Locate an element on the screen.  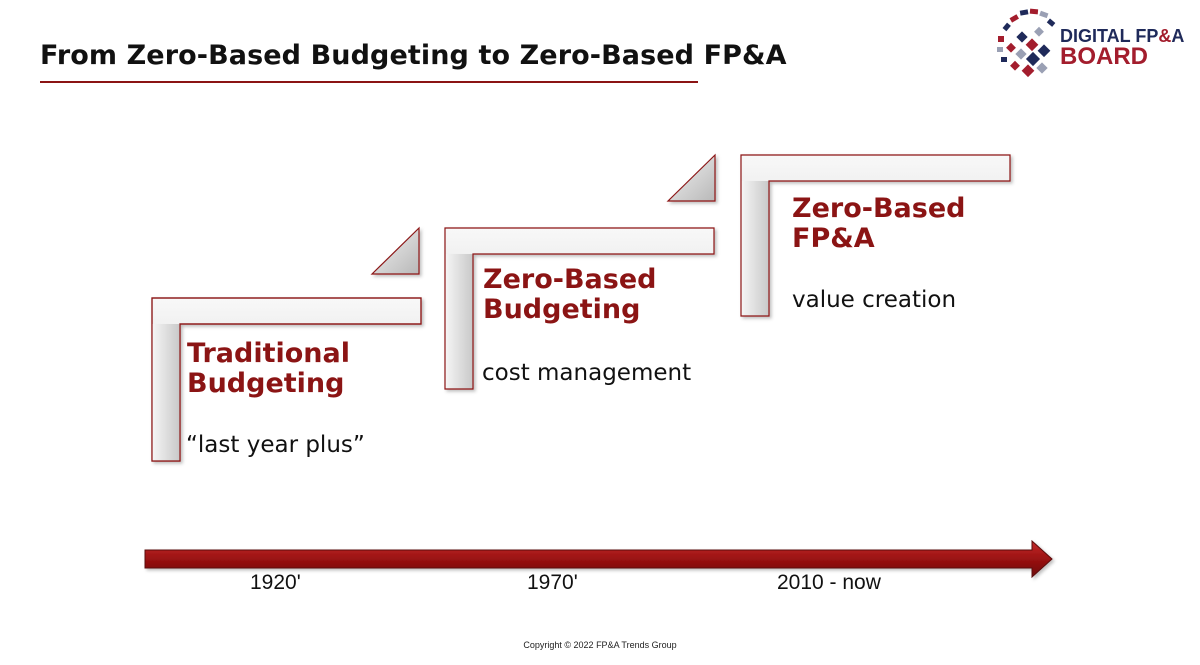
step-zbfpa-shape is located at coordinates (875, 235).